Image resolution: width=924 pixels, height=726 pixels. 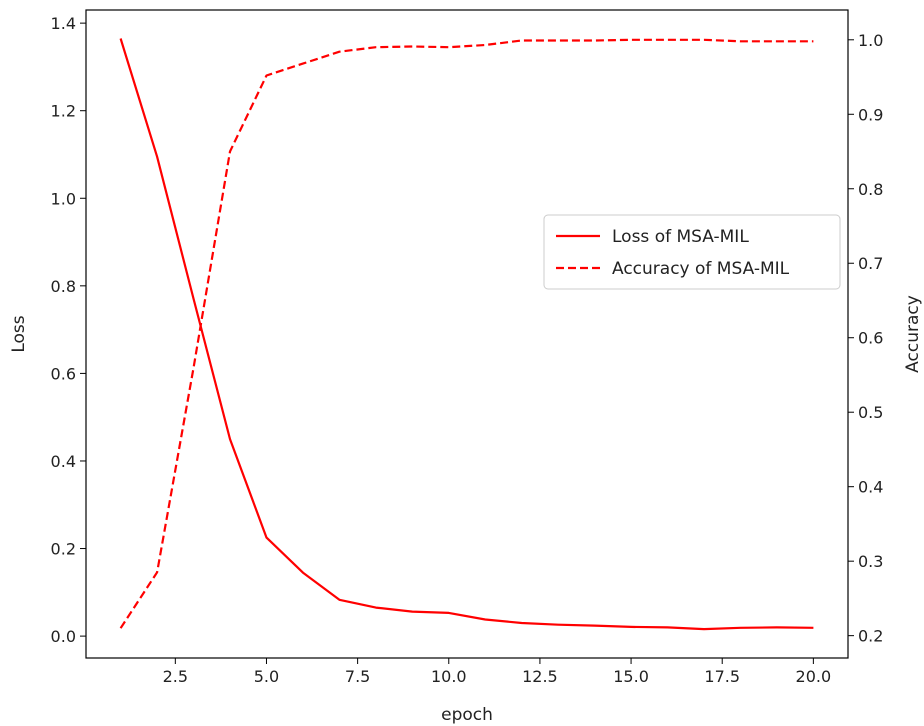 I want to click on x-tick-label: 15.0, so click(x=631, y=676).